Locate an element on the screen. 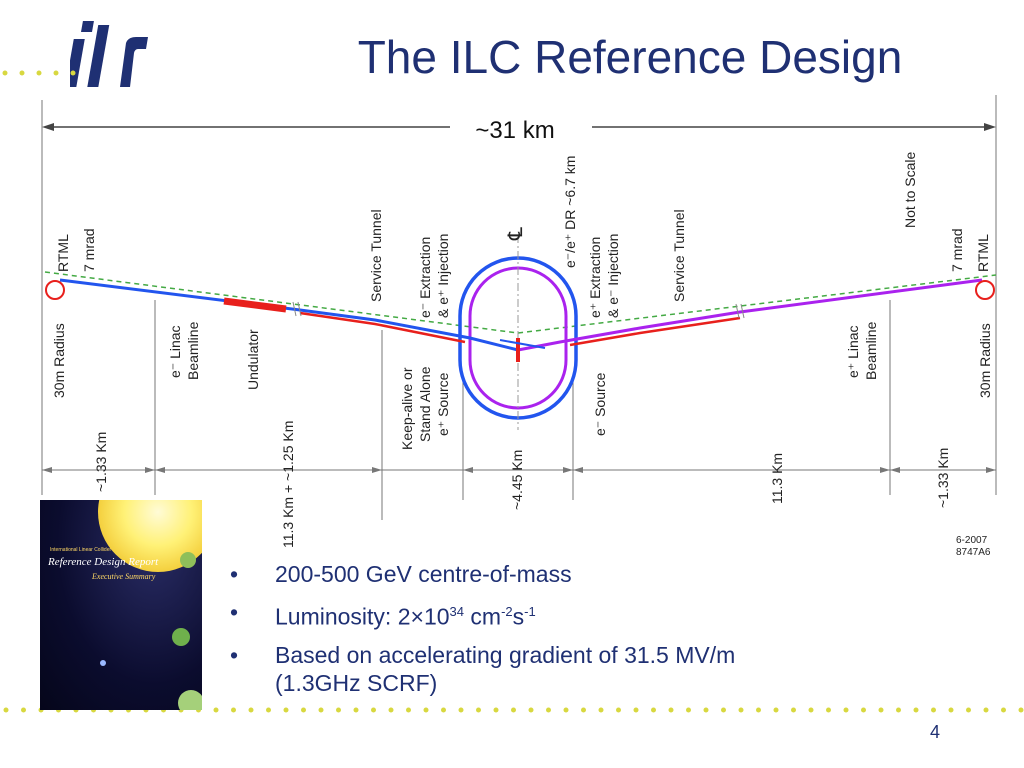 This screenshot has height=768, width=1024. cover-top-text: International Linear Collider is located at coordinates (81, 550).